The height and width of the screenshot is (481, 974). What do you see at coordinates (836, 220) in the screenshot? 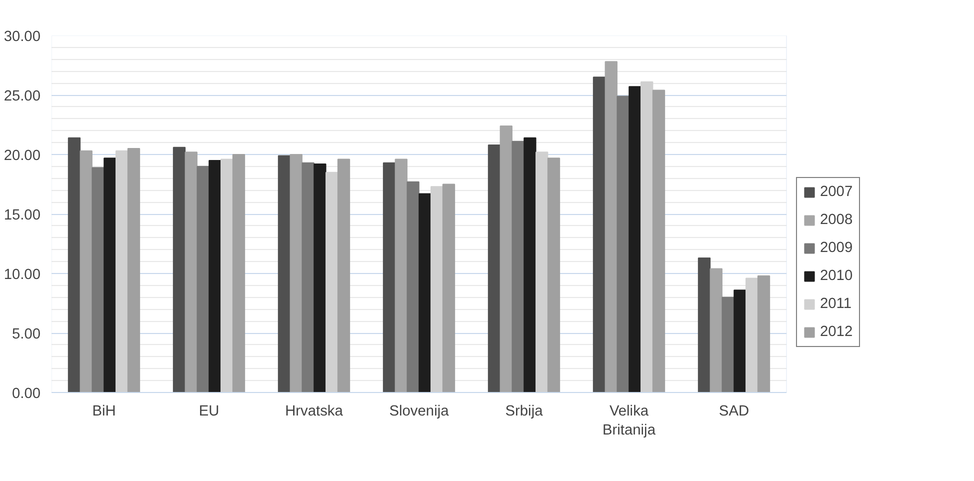
I see `legend-label: 2008` at bounding box center [836, 220].